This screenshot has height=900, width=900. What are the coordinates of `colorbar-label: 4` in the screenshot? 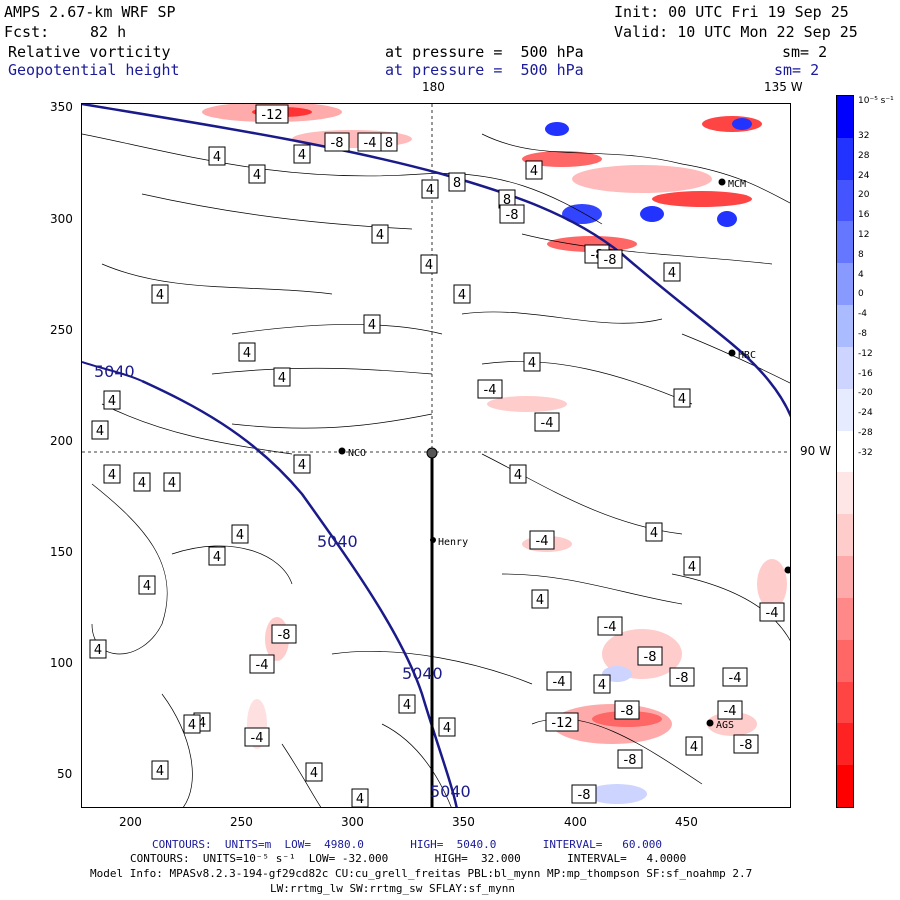 It's located at (861, 274).